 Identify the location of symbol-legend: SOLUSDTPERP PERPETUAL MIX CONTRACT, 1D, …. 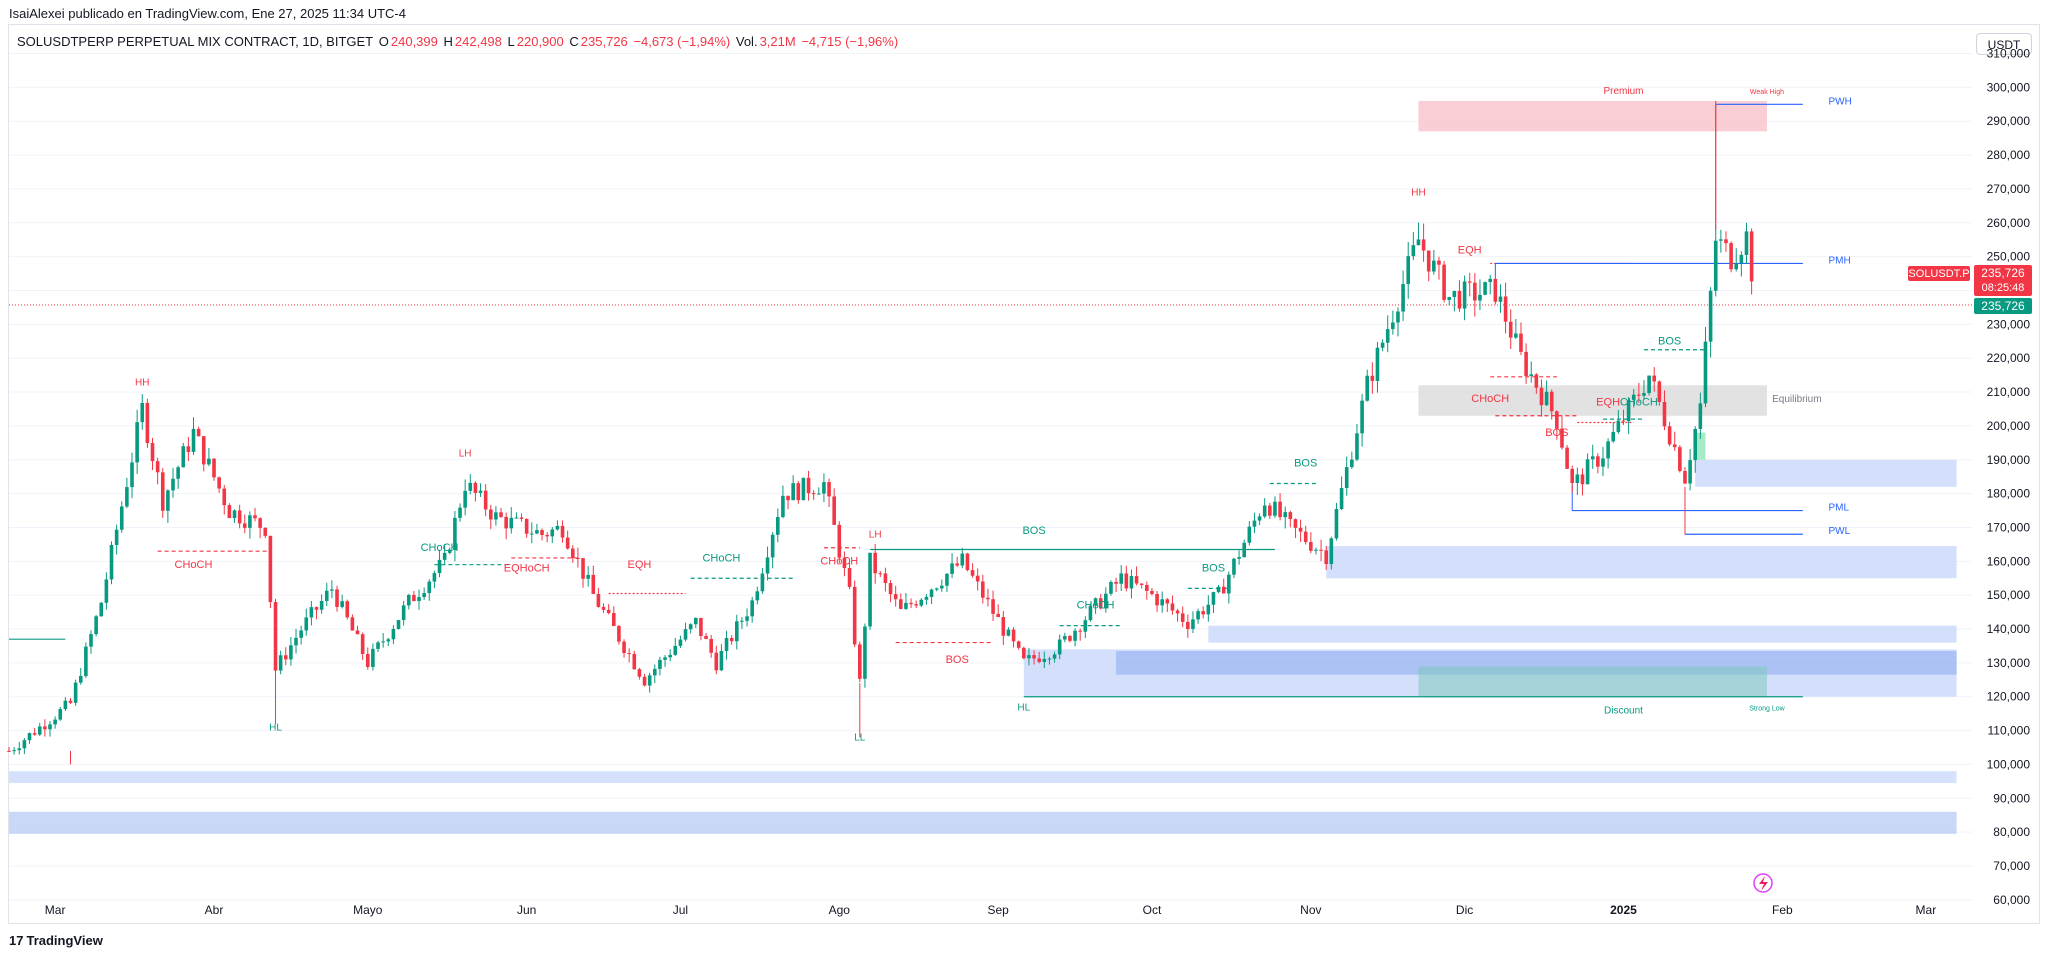
(458, 41).